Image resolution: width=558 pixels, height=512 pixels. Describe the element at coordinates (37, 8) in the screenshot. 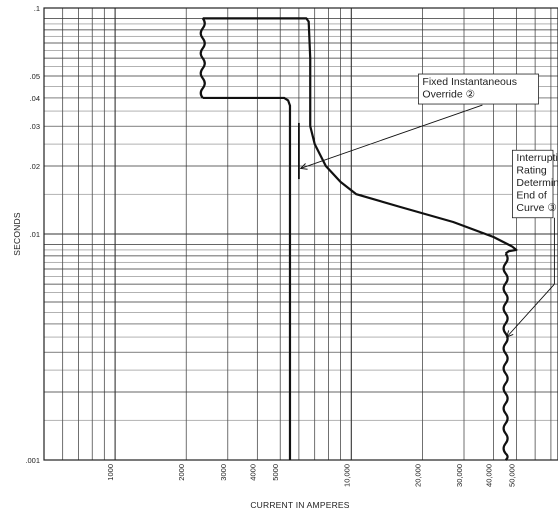

I see `y-tick-label: .1` at that location.